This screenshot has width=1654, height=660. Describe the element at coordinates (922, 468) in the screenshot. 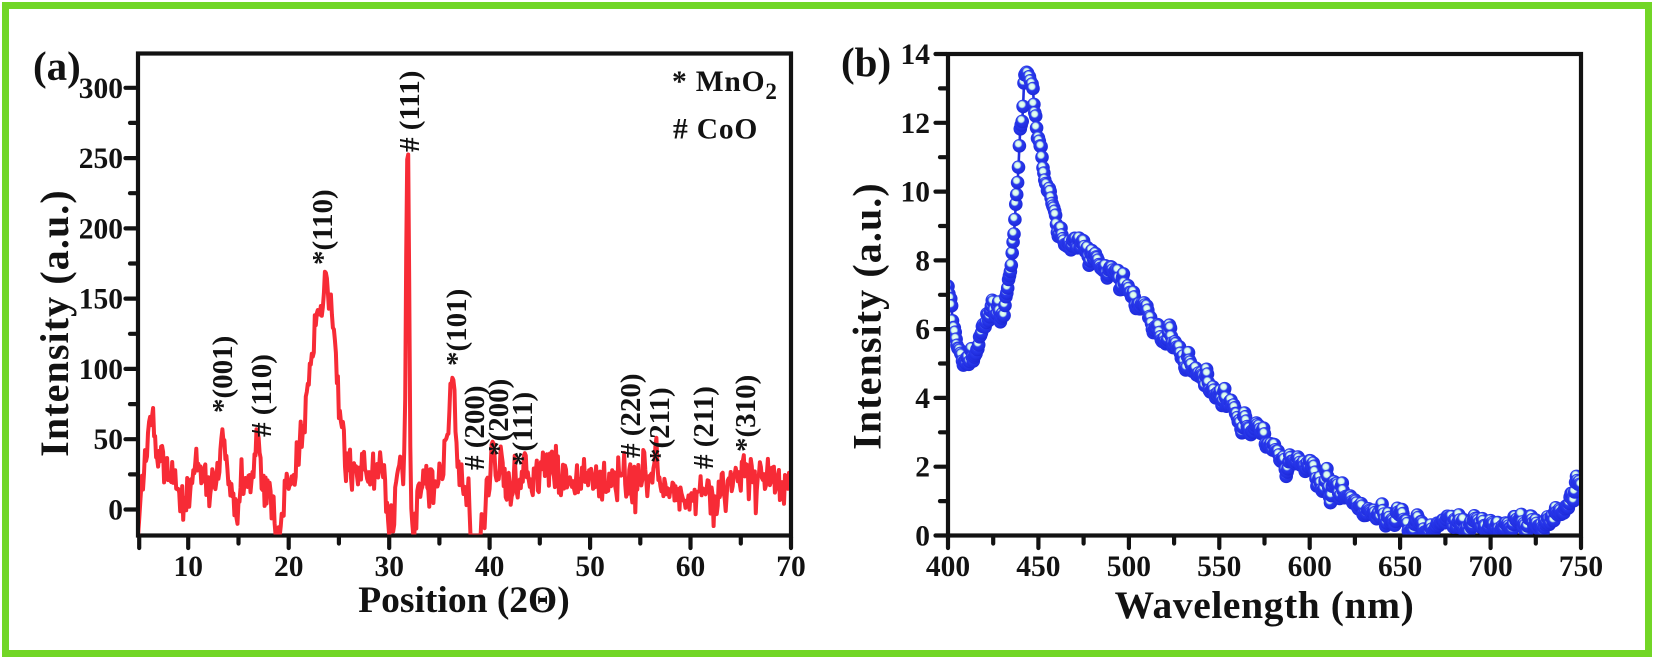

I see `svg-text: 2` at that location.